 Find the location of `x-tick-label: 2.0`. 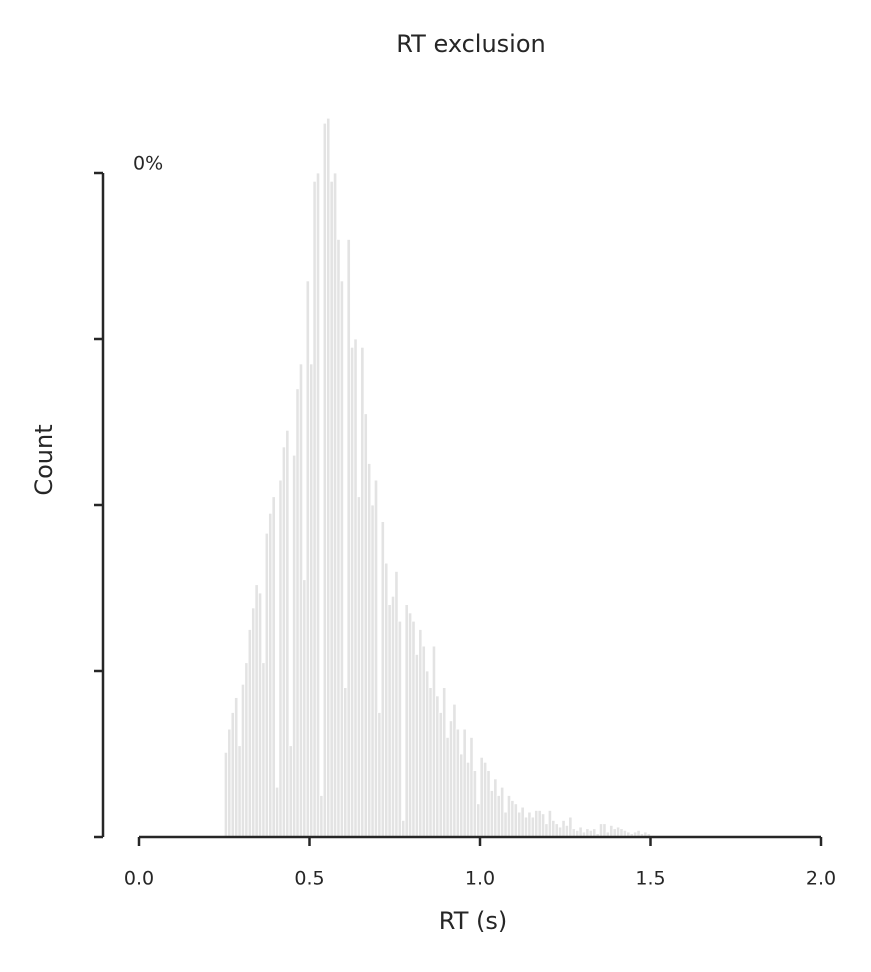

x-tick-label: 2.0 is located at coordinates (821, 879).